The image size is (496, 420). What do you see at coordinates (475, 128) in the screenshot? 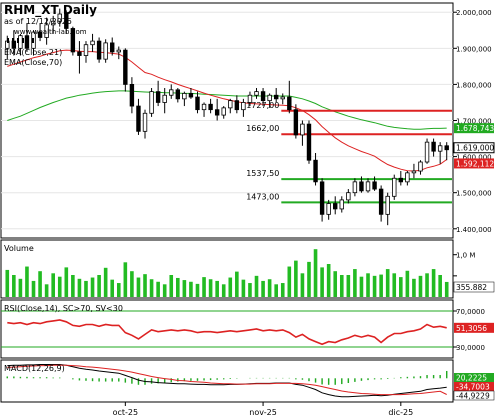
I see `price-tag-label: 1.678,743` at bounding box center [475, 128].